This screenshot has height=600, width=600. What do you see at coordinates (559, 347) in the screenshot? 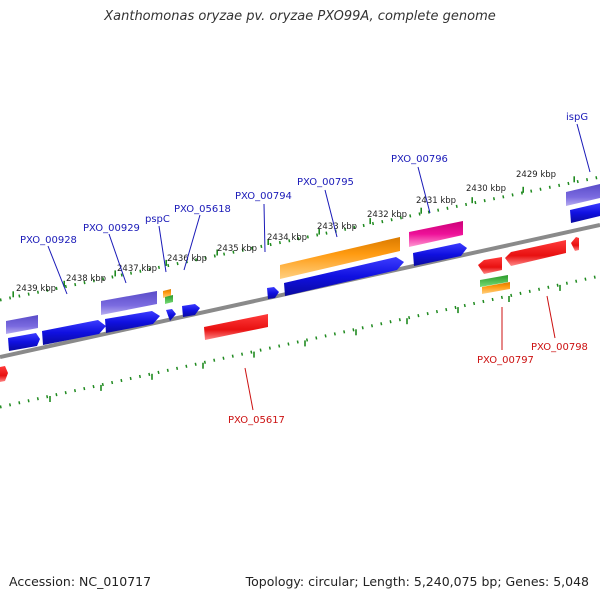
I see `gene-label: PXO_00798` at bounding box center [559, 347].